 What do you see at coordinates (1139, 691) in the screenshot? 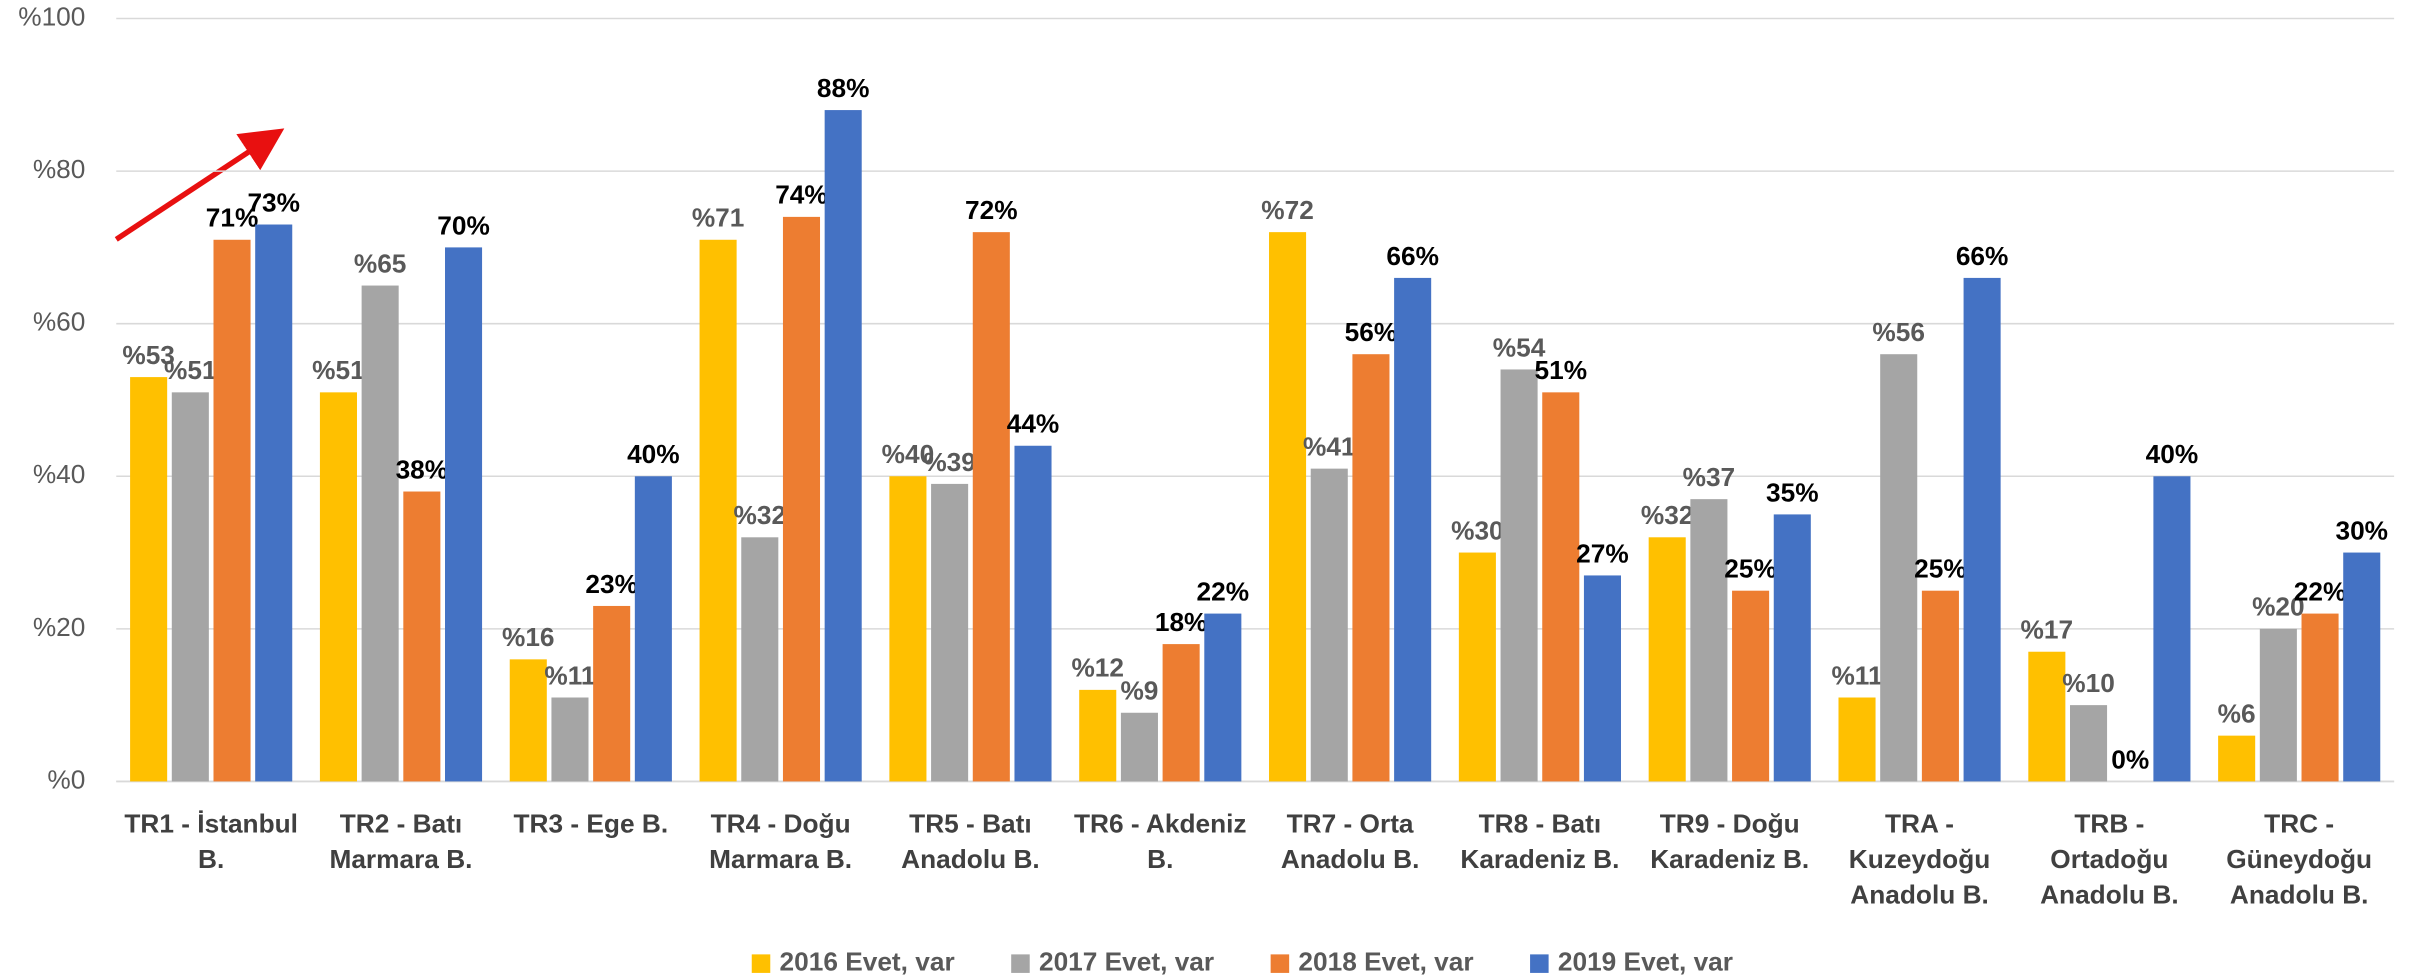
I see `data-label: %9` at bounding box center [1139, 691].